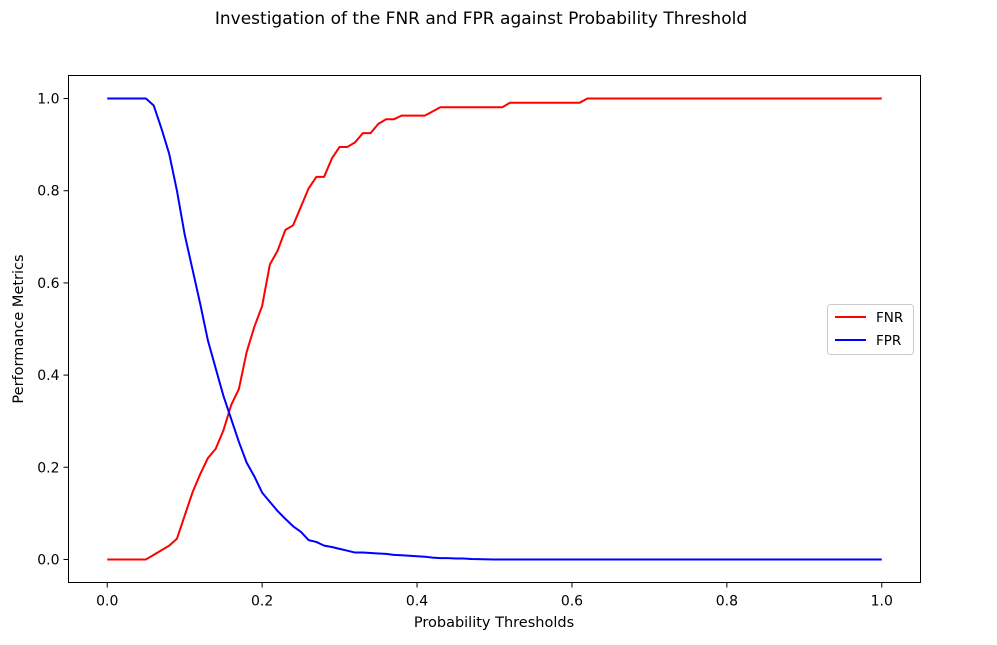  I want to click on y-tick-label: 0.4, so click(48, 376).